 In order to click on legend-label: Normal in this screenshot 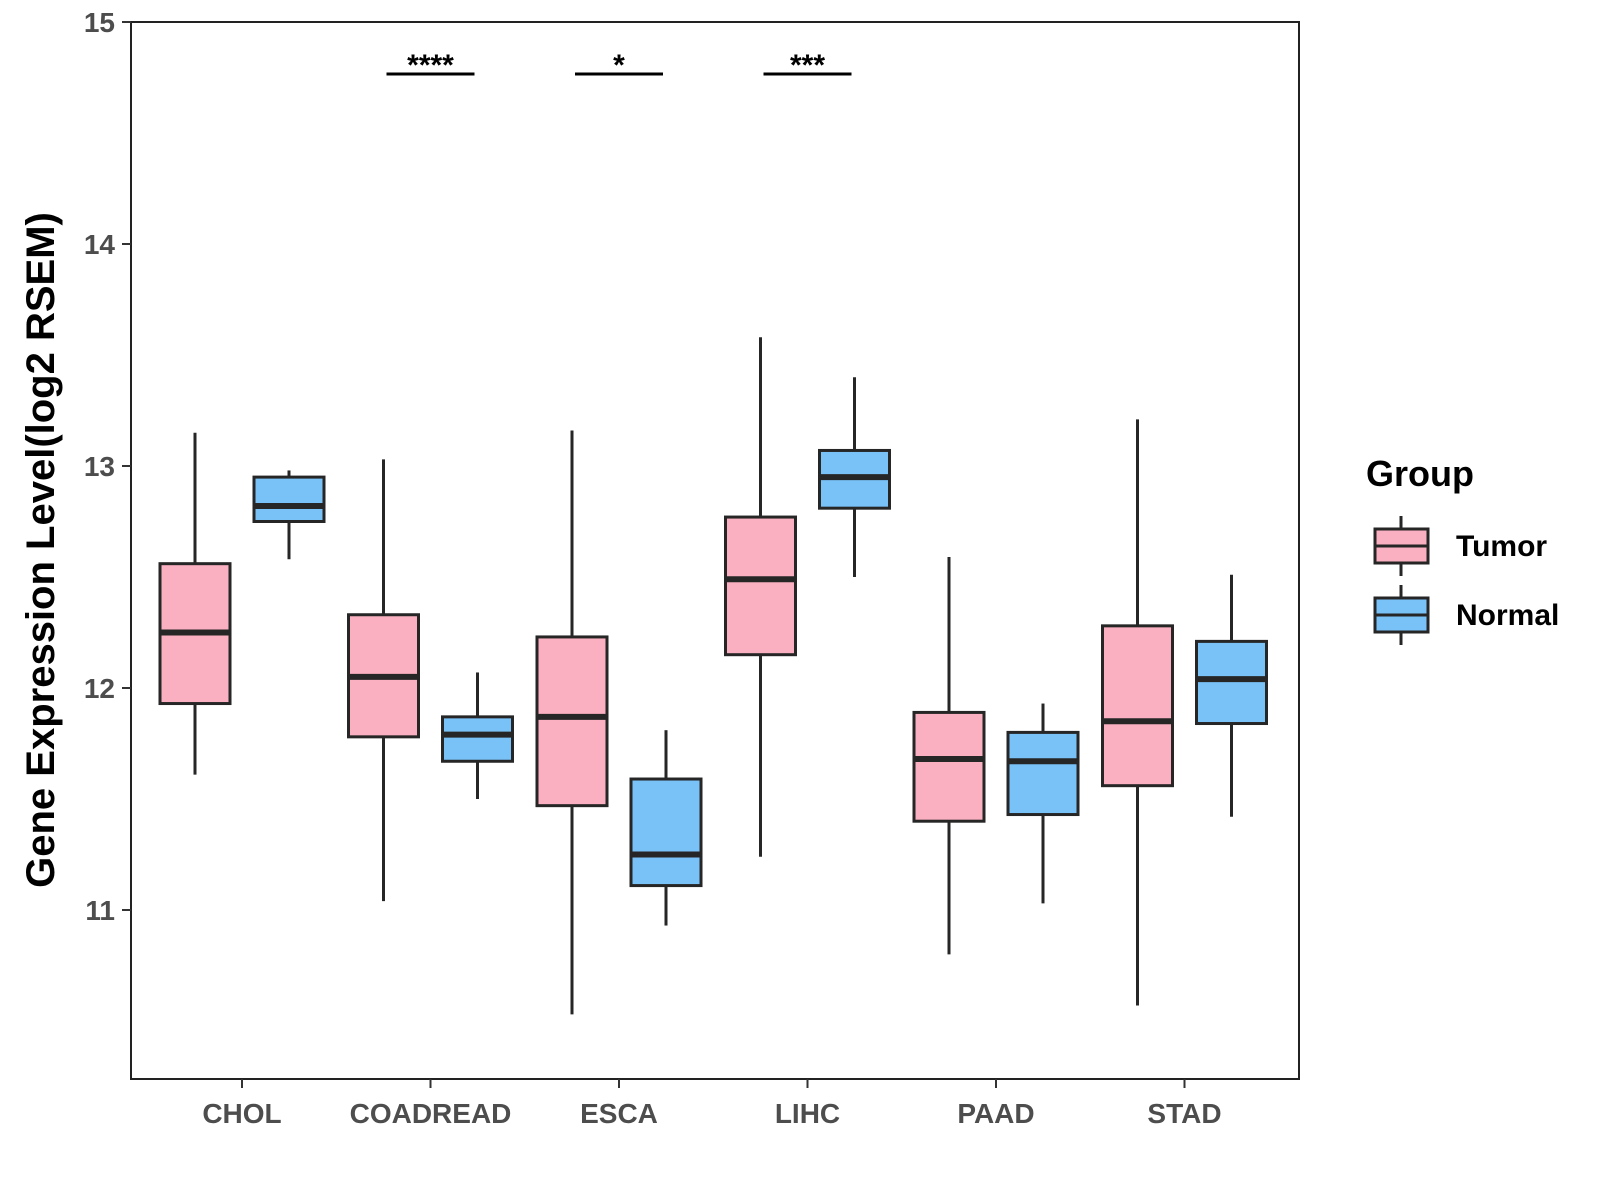, I will do `click(1507, 615)`.